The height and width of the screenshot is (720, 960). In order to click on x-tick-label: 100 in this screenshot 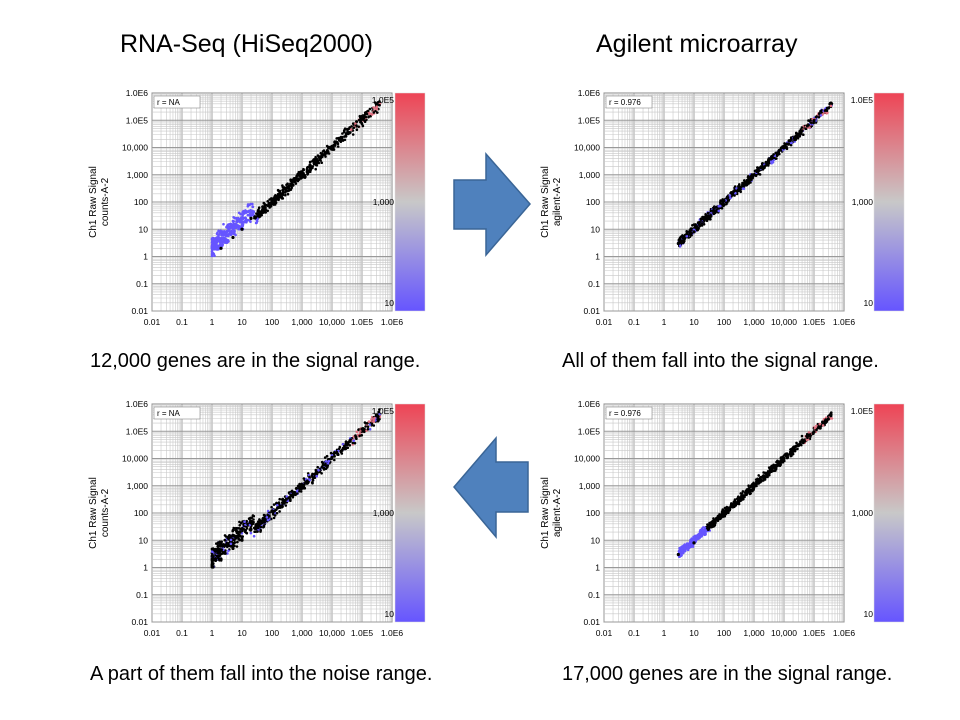, I will do `click(724, 322)`.